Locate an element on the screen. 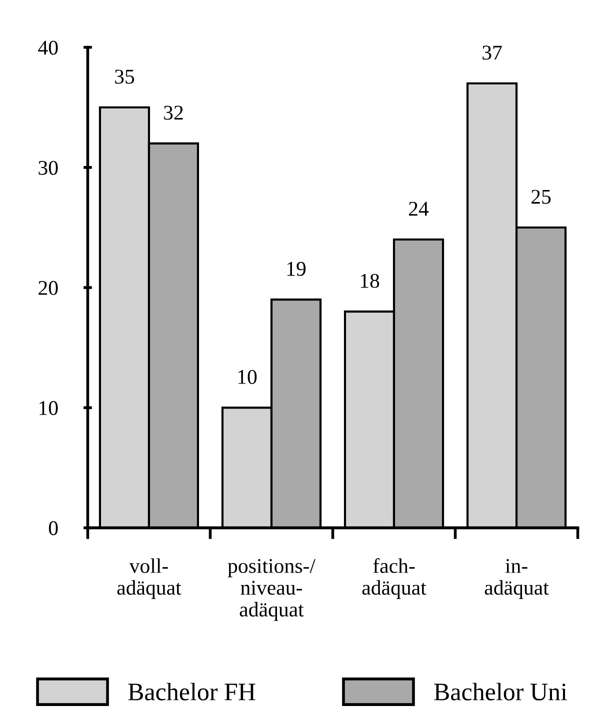 This screenshot has height=728, width=605. data-label: 37 is located at coordinates (492, 53).